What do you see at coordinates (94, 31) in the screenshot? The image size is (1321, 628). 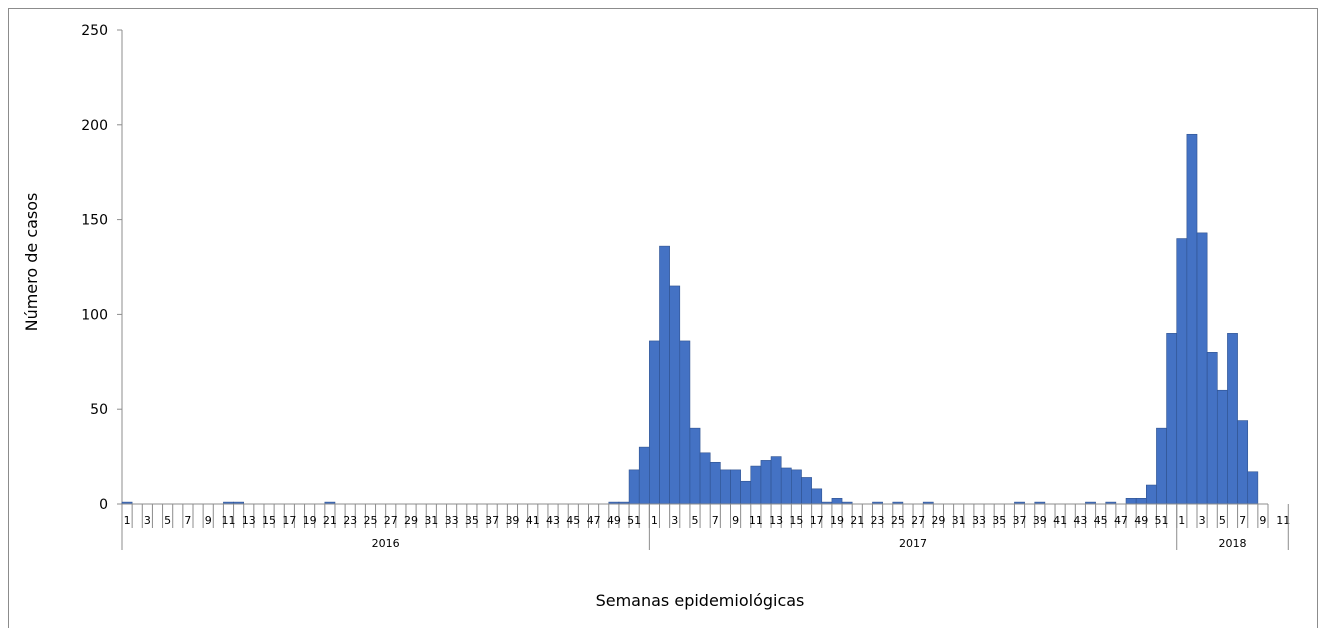 I see `y-tick-label: 250` at bounding box center [94, 31].